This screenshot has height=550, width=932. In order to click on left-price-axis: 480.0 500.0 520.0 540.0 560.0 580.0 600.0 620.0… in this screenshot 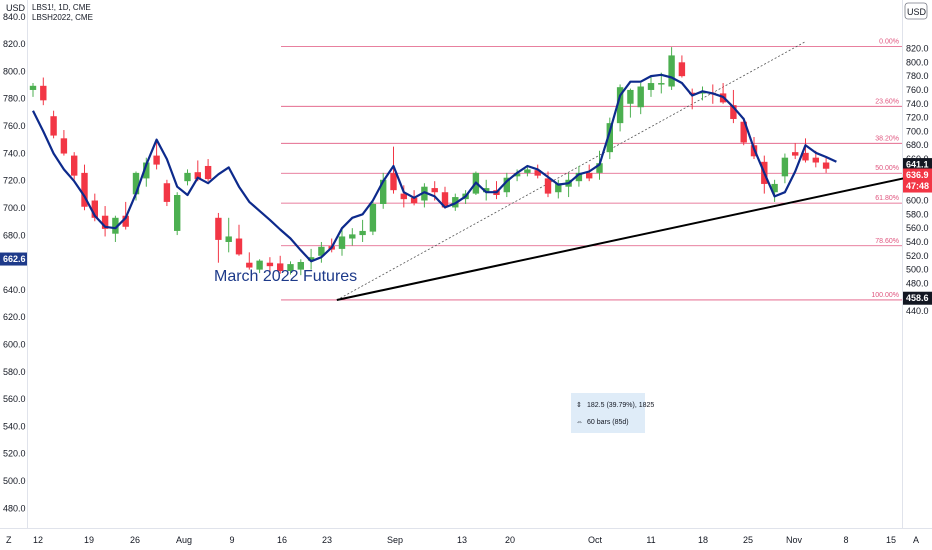, I will do `click(14, 263)`.